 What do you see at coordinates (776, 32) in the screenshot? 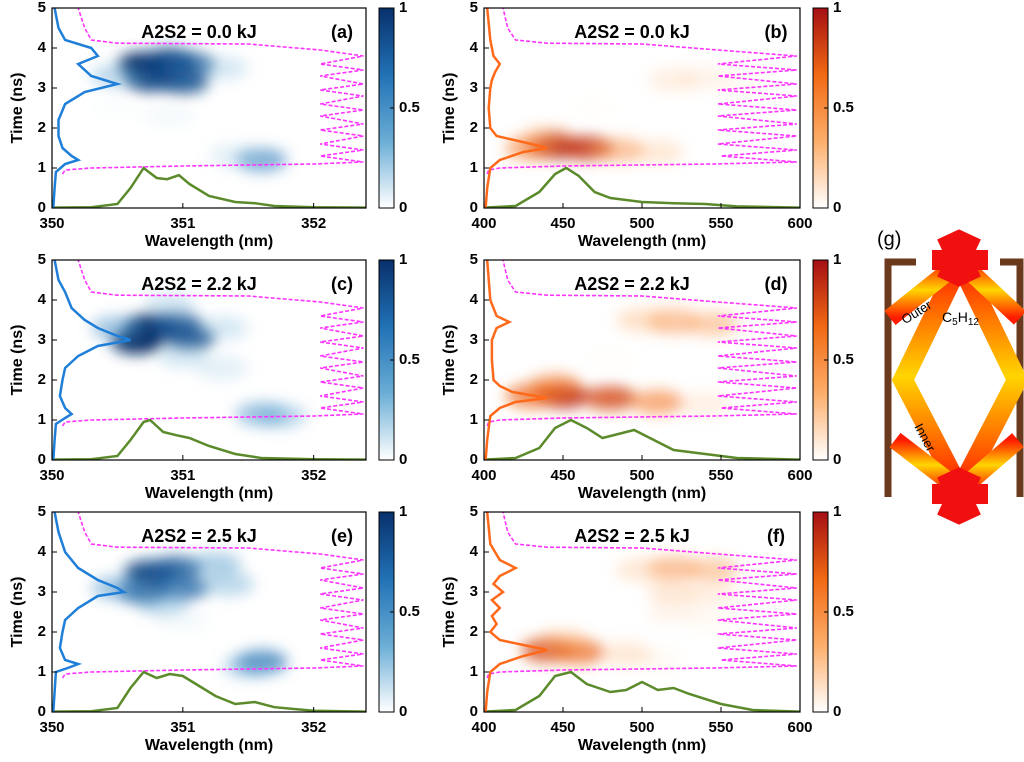
I see `panel-label: (b)` at bounding box center [776, 32].